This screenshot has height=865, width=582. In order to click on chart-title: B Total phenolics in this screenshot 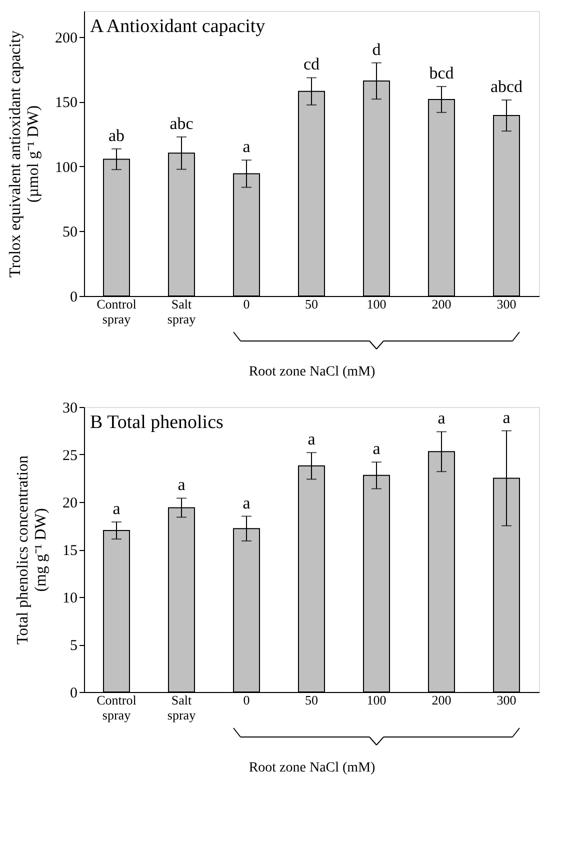, I will do `click(157, 422)`.